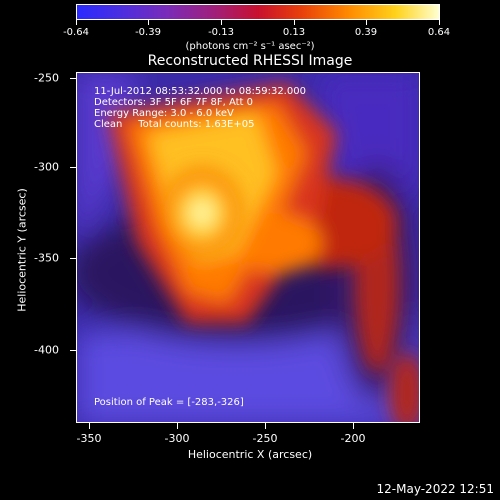 Image resolution: width=500 pixels, height=500 pixels. Describe the element at coordinates (294, 32) in the screenshot. I see `colorbar-tick-label: 0.13` at that location.